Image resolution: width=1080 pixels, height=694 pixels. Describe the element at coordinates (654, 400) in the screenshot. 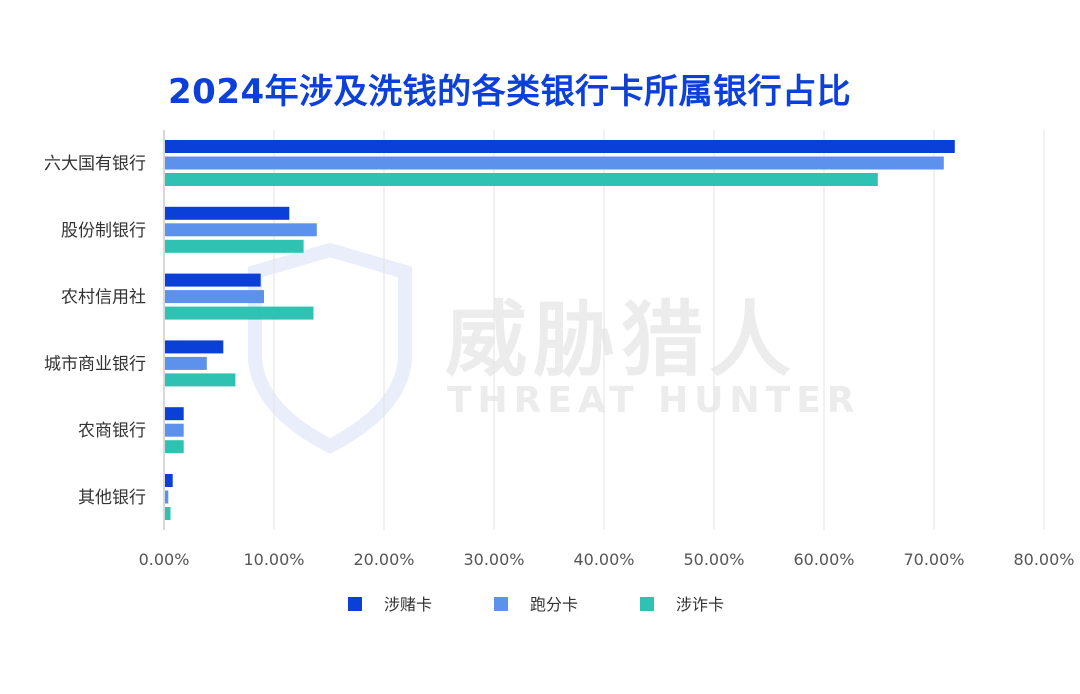

I see `watermark-text-en: THREAT HUNTER` at that location.